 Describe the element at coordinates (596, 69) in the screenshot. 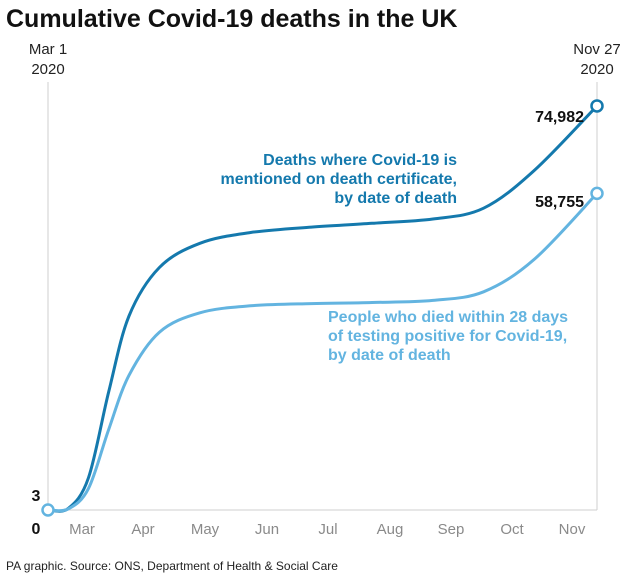

I see `end-year-label: 2020` at that location.